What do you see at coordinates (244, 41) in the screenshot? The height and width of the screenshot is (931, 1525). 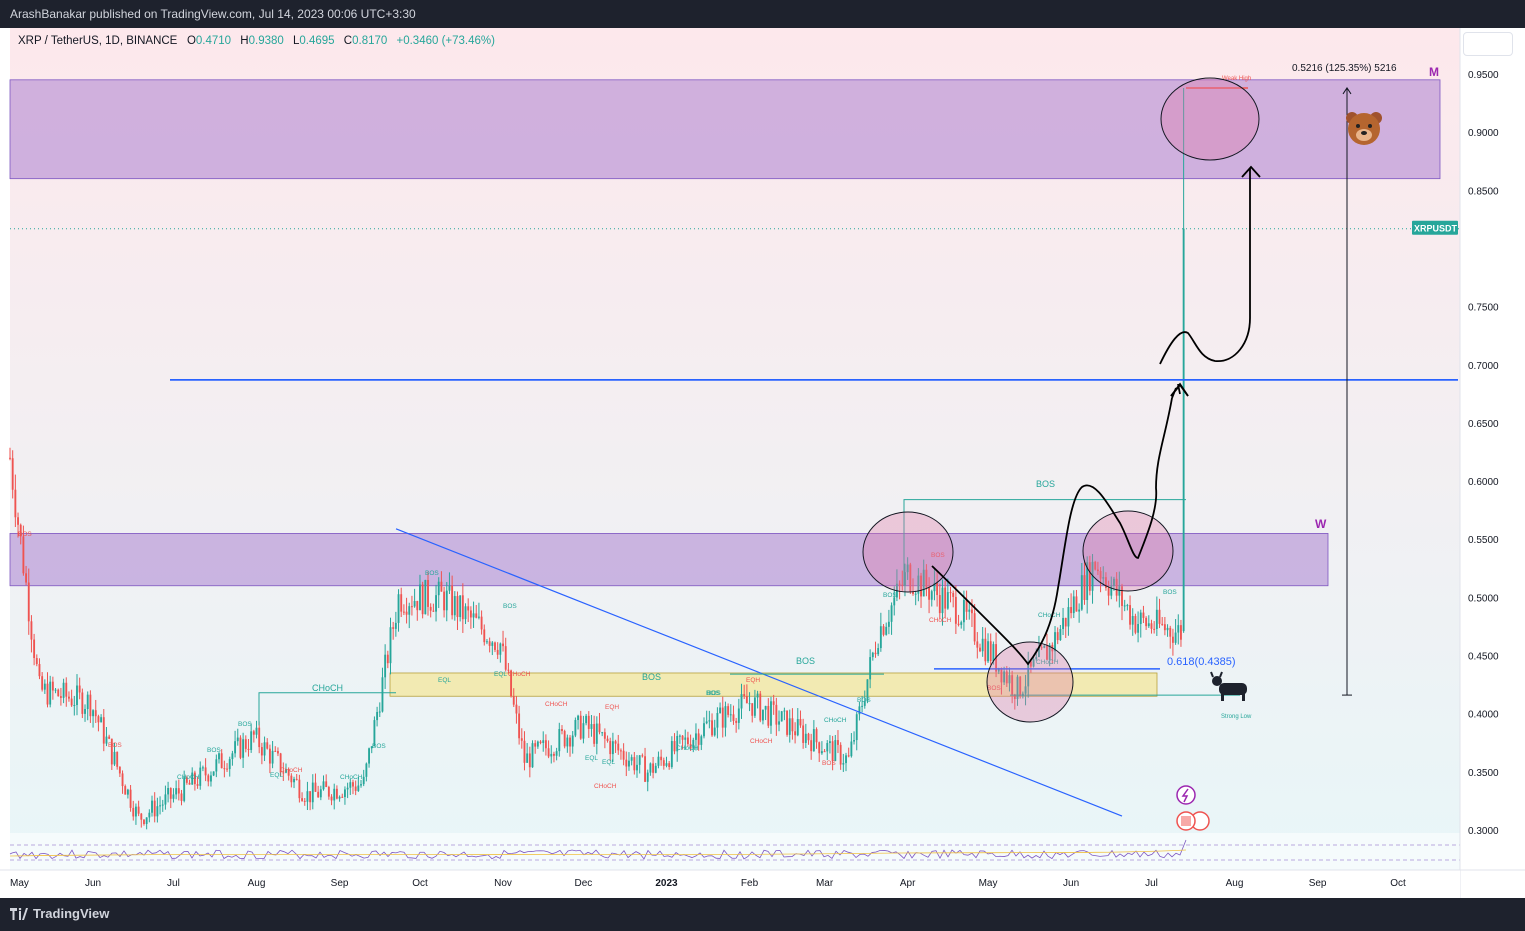 I see `high-label: H` at bounding box center [244, 41].